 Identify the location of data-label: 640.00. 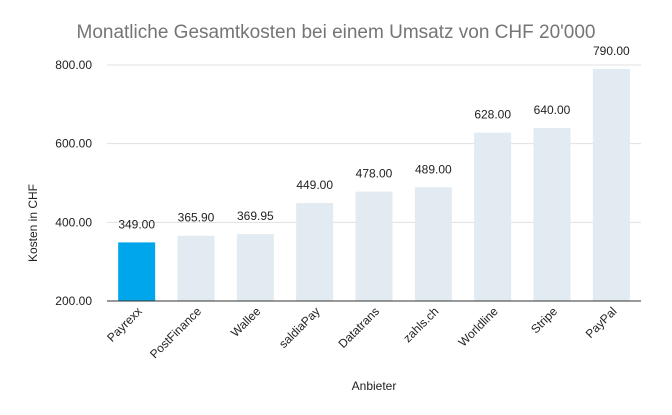
(552, 110).